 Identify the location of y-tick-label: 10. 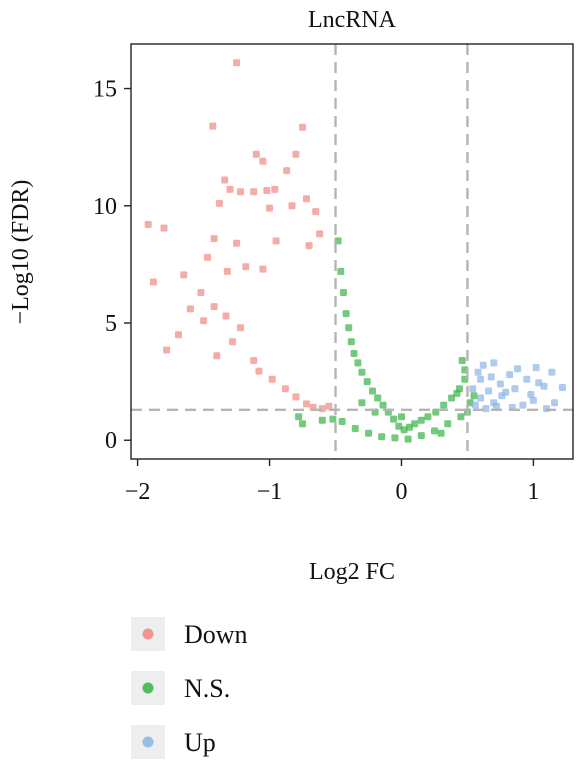
(105, 207).